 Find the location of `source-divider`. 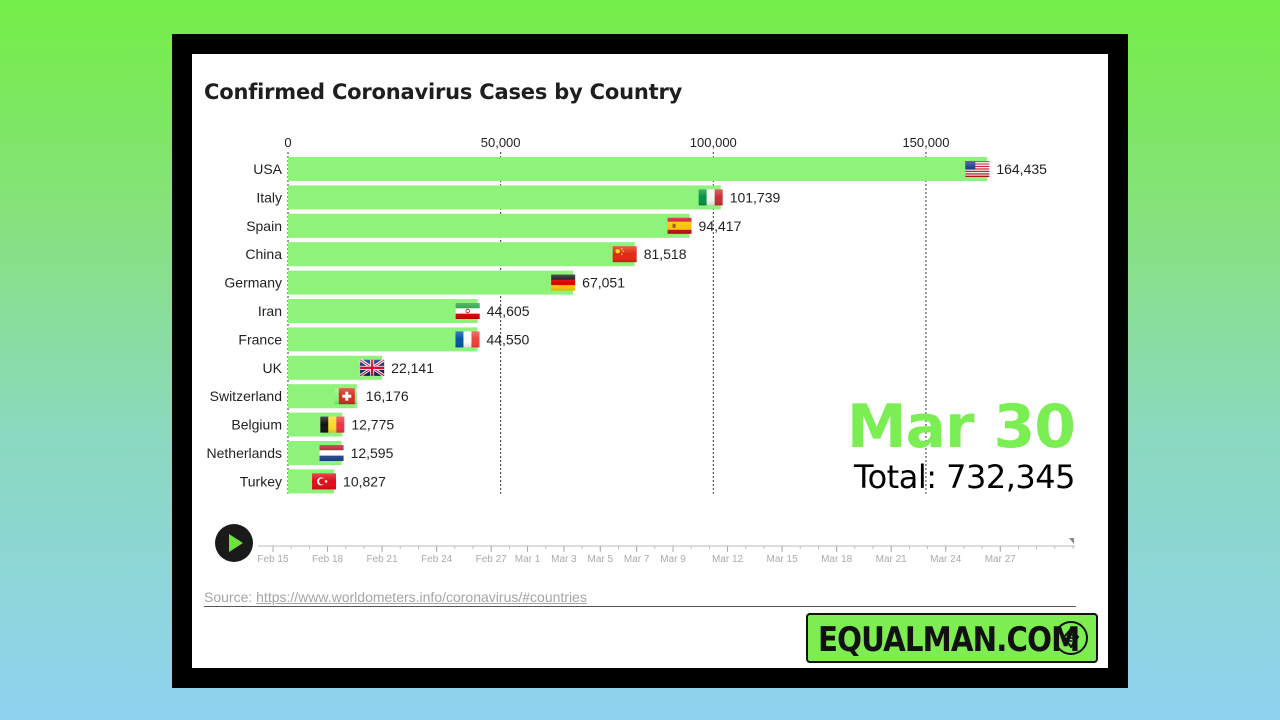

source-divider is located at coordinates (640, 606).